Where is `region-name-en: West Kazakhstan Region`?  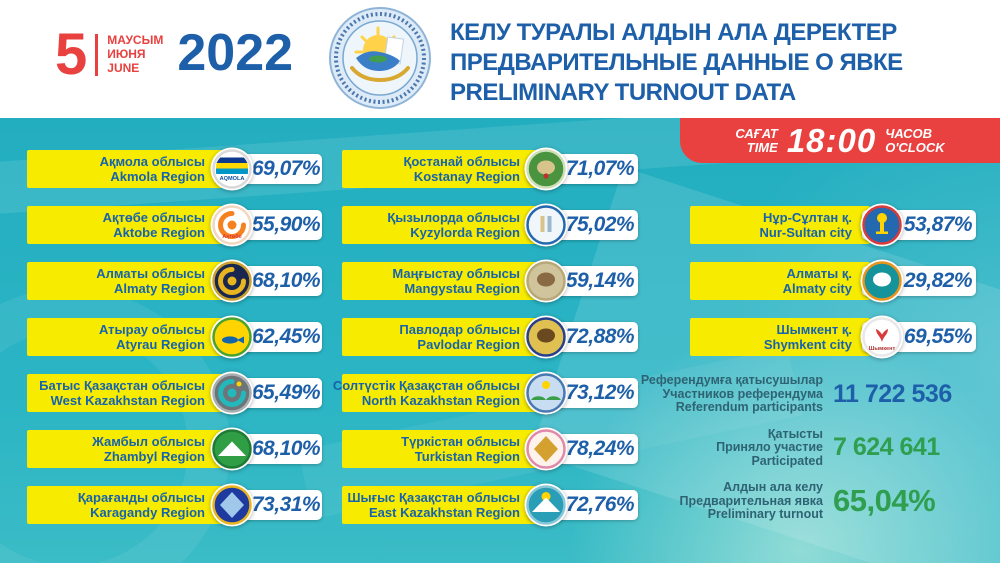 region-name-en: West Kazakhstan Region is located at coordinates (127, 400).